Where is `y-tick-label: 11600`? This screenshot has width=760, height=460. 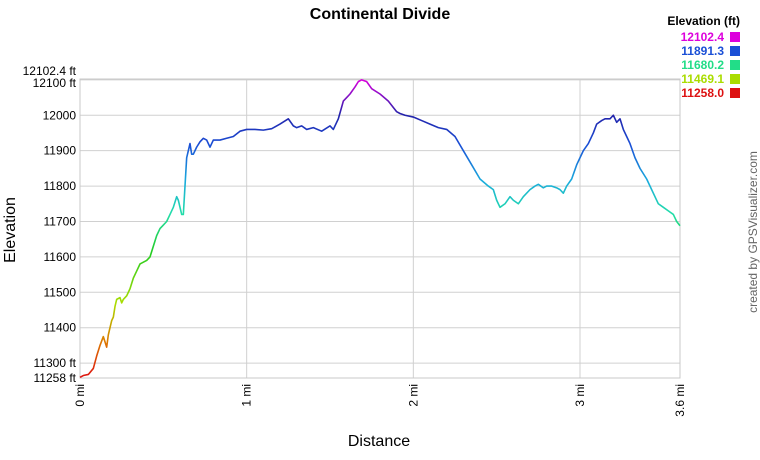
y-tick-label: 11600 is located at coordinates (60, 257).